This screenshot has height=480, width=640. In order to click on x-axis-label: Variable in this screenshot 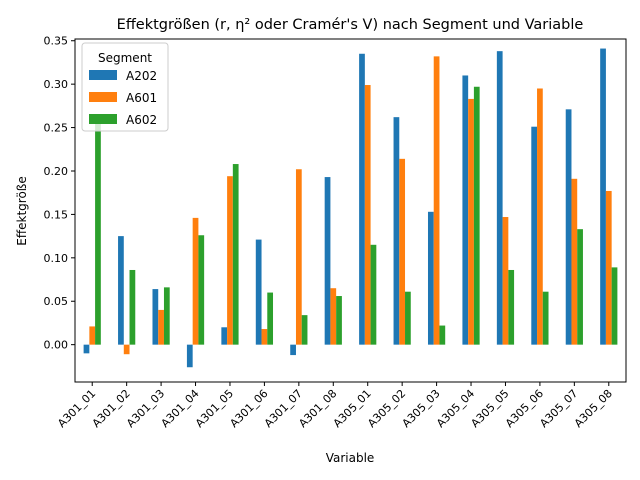, I will do `click(350, 458)`.